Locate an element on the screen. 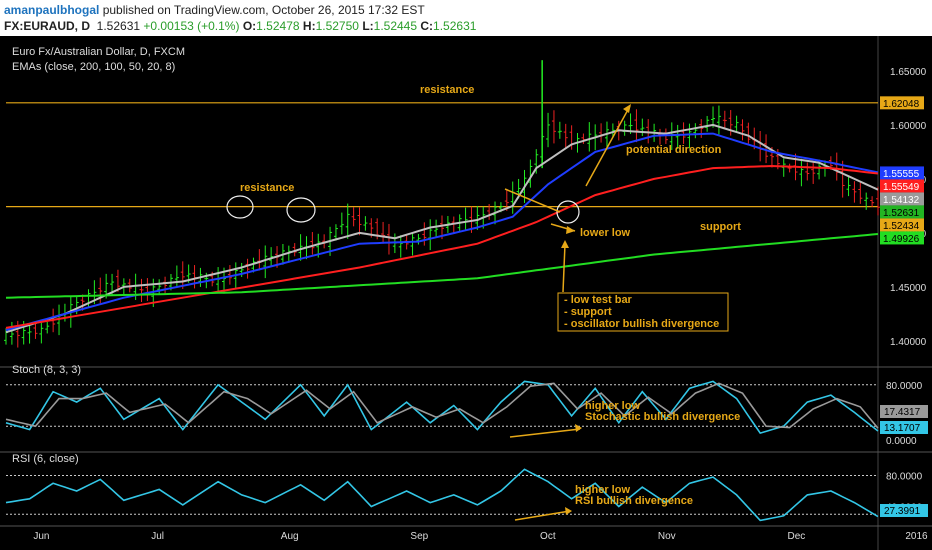 The image size is (932, 550). time-tick-label: Aug is located at coordinates (290, 536).